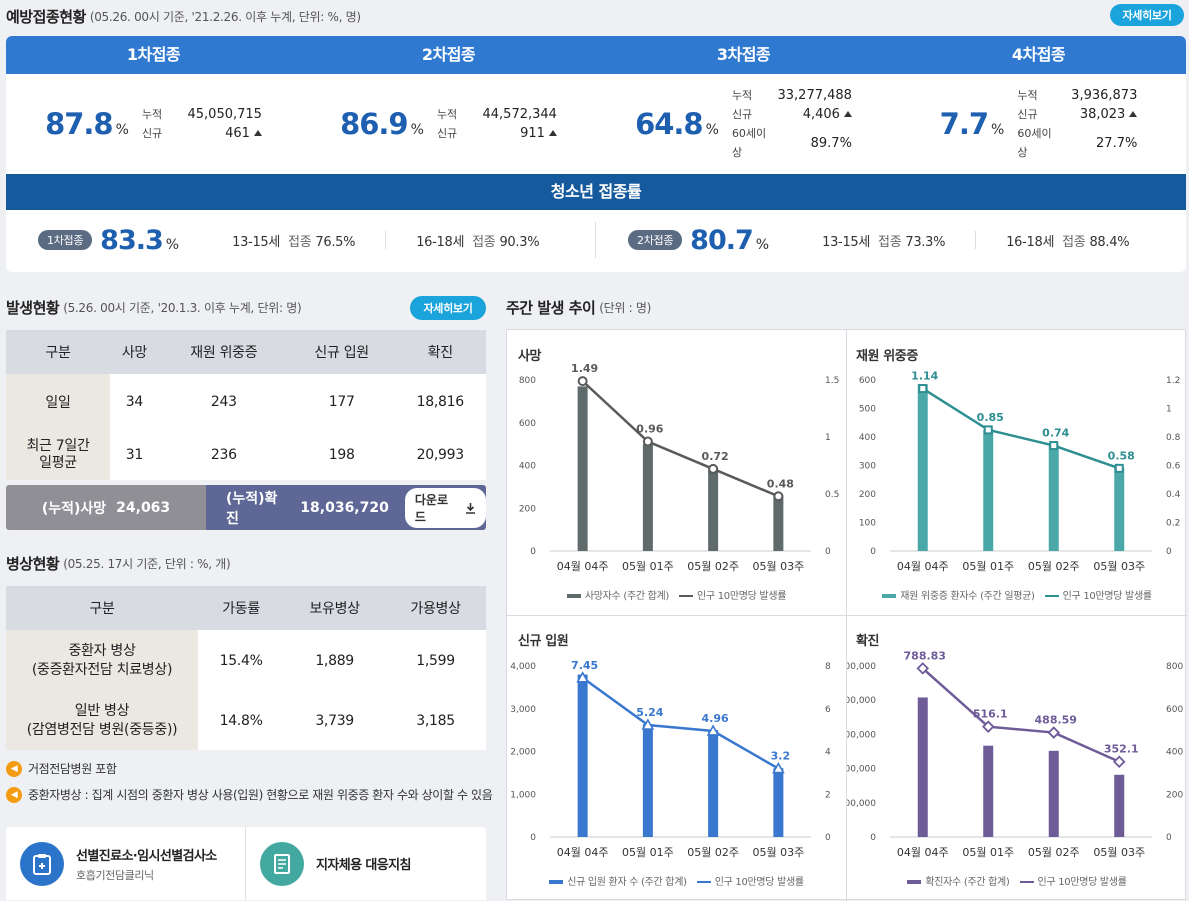  What do you see at coordinates (779, 566) in the screenshot?
I see `x-tick-label: 05월 03주` at bounding box center [779, 566].